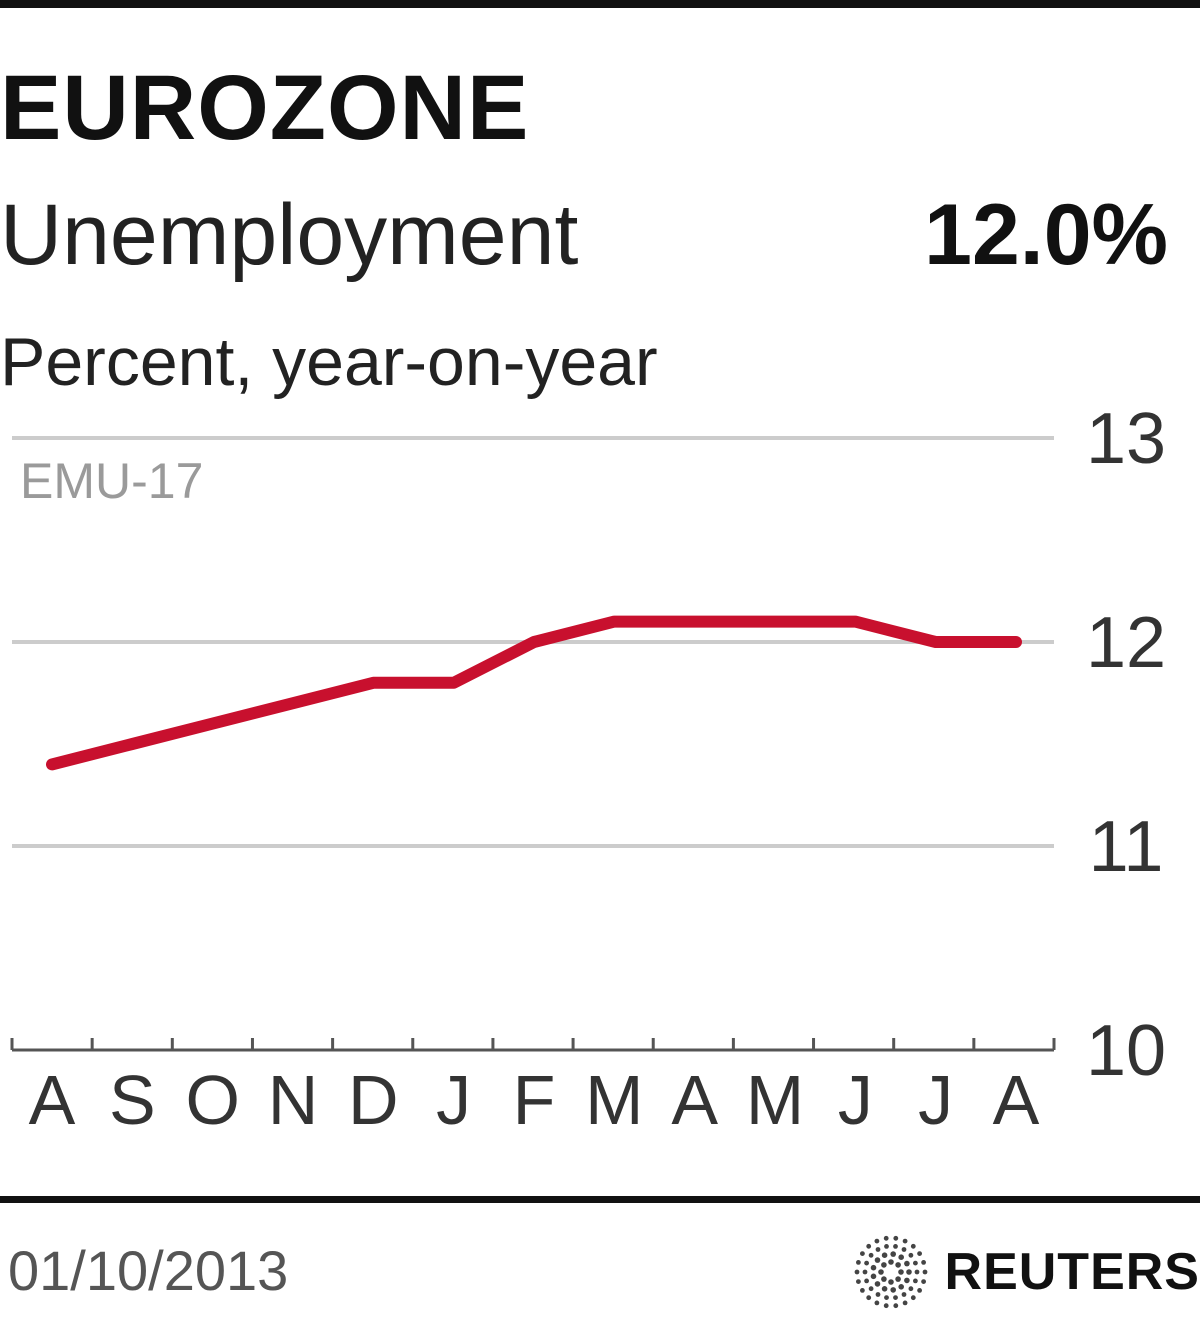 The height and width of the screenshot is (1320, 1200). Describe the element at coordinates (1126, 847) in the screenshot. I see `y-tick-label: 11` at that location.